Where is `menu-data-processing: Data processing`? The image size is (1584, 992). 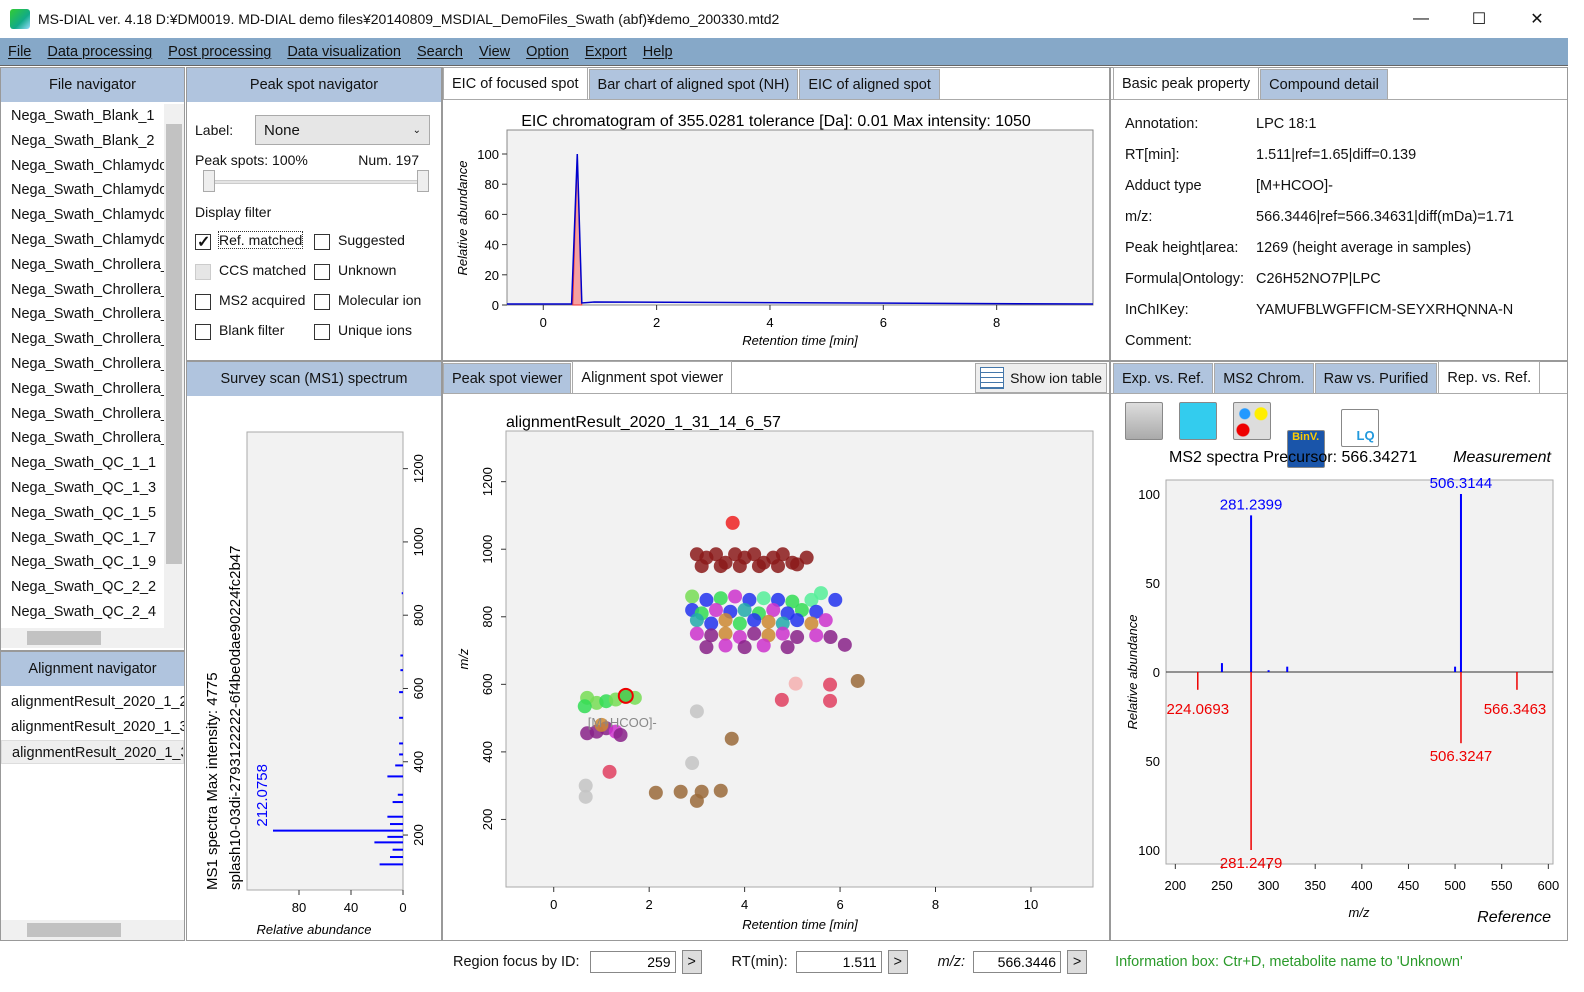 menu-data-processing: Data processing is located at coordinates (100, 51).